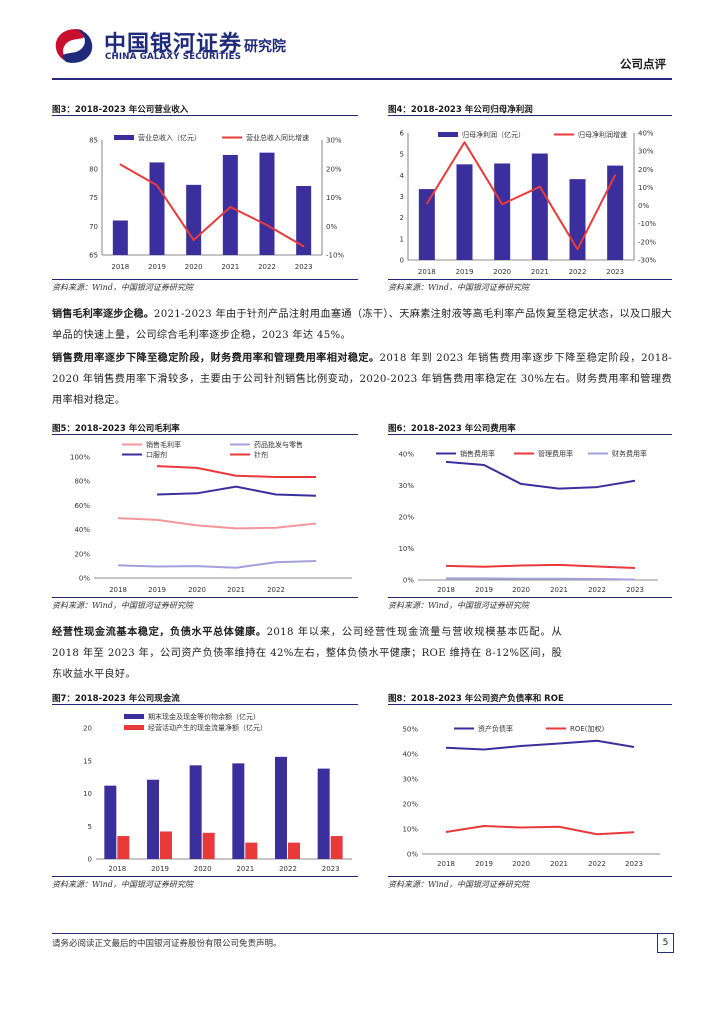  Describe the element at coordinates (530, 434) in the screenshot. I see `fig6-title-rule` at that location.